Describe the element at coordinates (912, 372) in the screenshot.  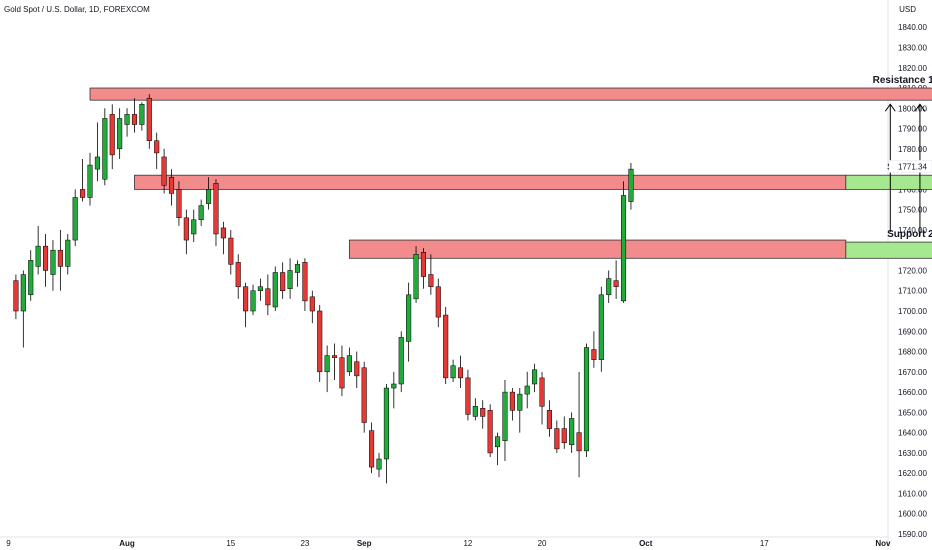
I see `y-tick-label: 1670.00` at that location.